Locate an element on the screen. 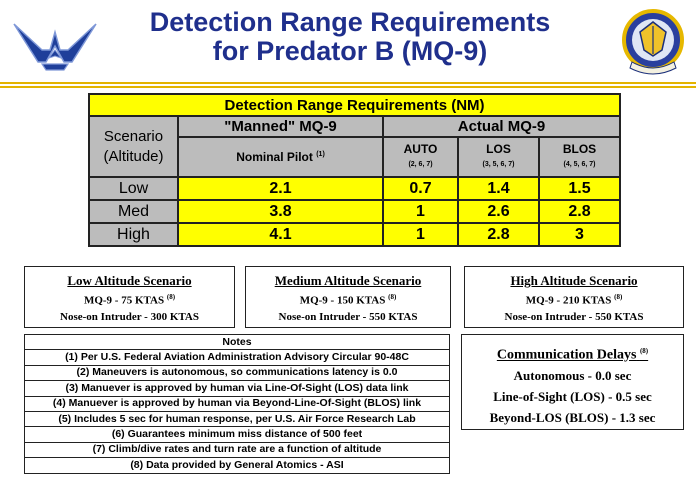 Image resolution: width=696 pixels, height=477 pixels. blos-header: BLOS (4, 5, 6, 7) is located at coordinates (579, 157).